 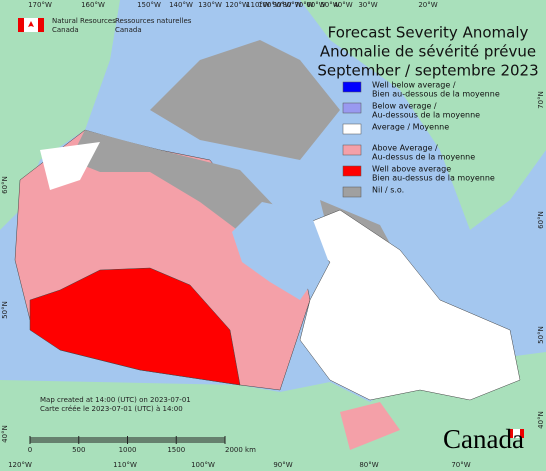 What do you see at coordinates (404, 106) in the screenshot?
I see `legend-label: Below average /` at bounding box center [404, 106].